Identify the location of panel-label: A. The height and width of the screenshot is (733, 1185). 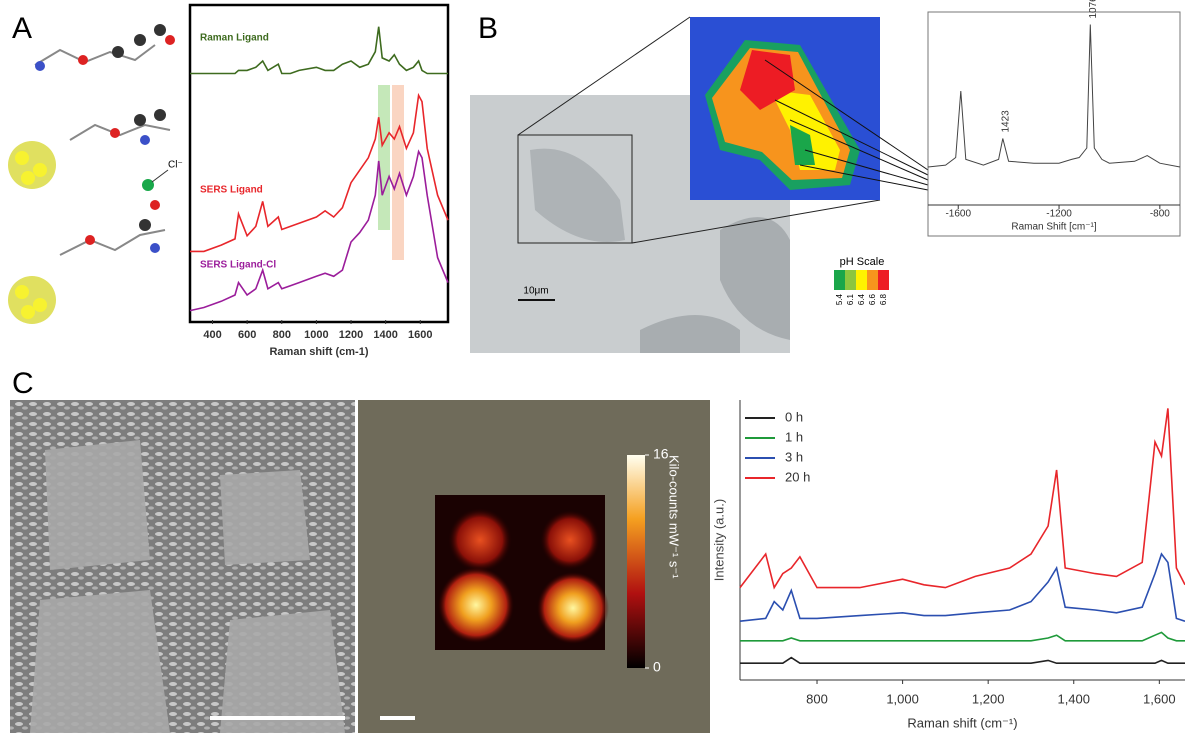
(22, 28).